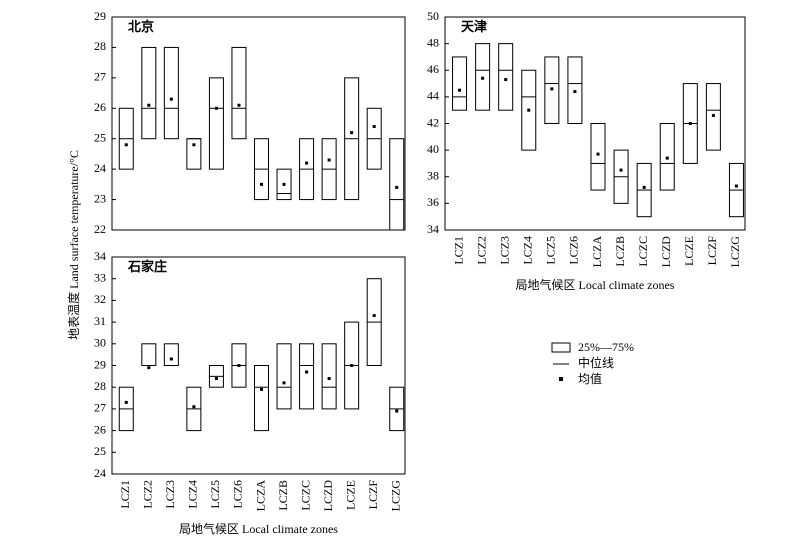 This screenshot has height=545, width=800. Describe the element at coordinates (238, 494) in the screenshot. I see `x-tick-label: LCZ6` at that location.